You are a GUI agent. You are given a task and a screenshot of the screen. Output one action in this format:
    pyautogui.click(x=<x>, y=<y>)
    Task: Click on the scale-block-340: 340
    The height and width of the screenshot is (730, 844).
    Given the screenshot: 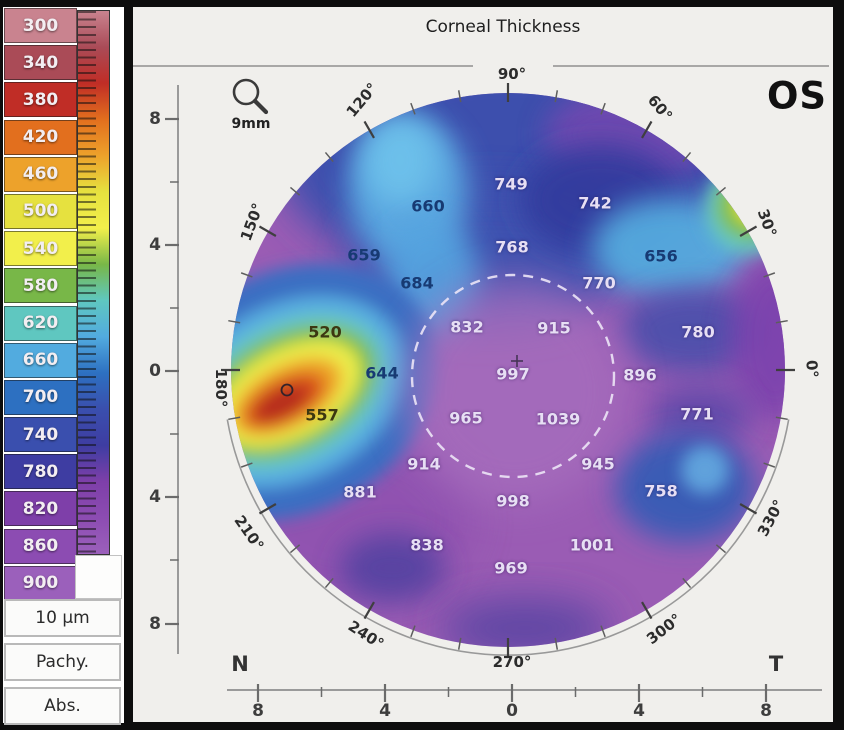 What is the action you would take?
    pyautogui.click(x=40, y=63)
    